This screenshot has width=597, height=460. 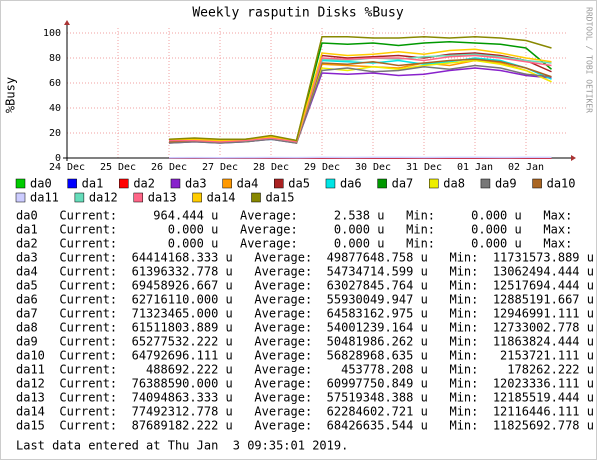 I want to click on x-arrow, so click(x=573, y=158).